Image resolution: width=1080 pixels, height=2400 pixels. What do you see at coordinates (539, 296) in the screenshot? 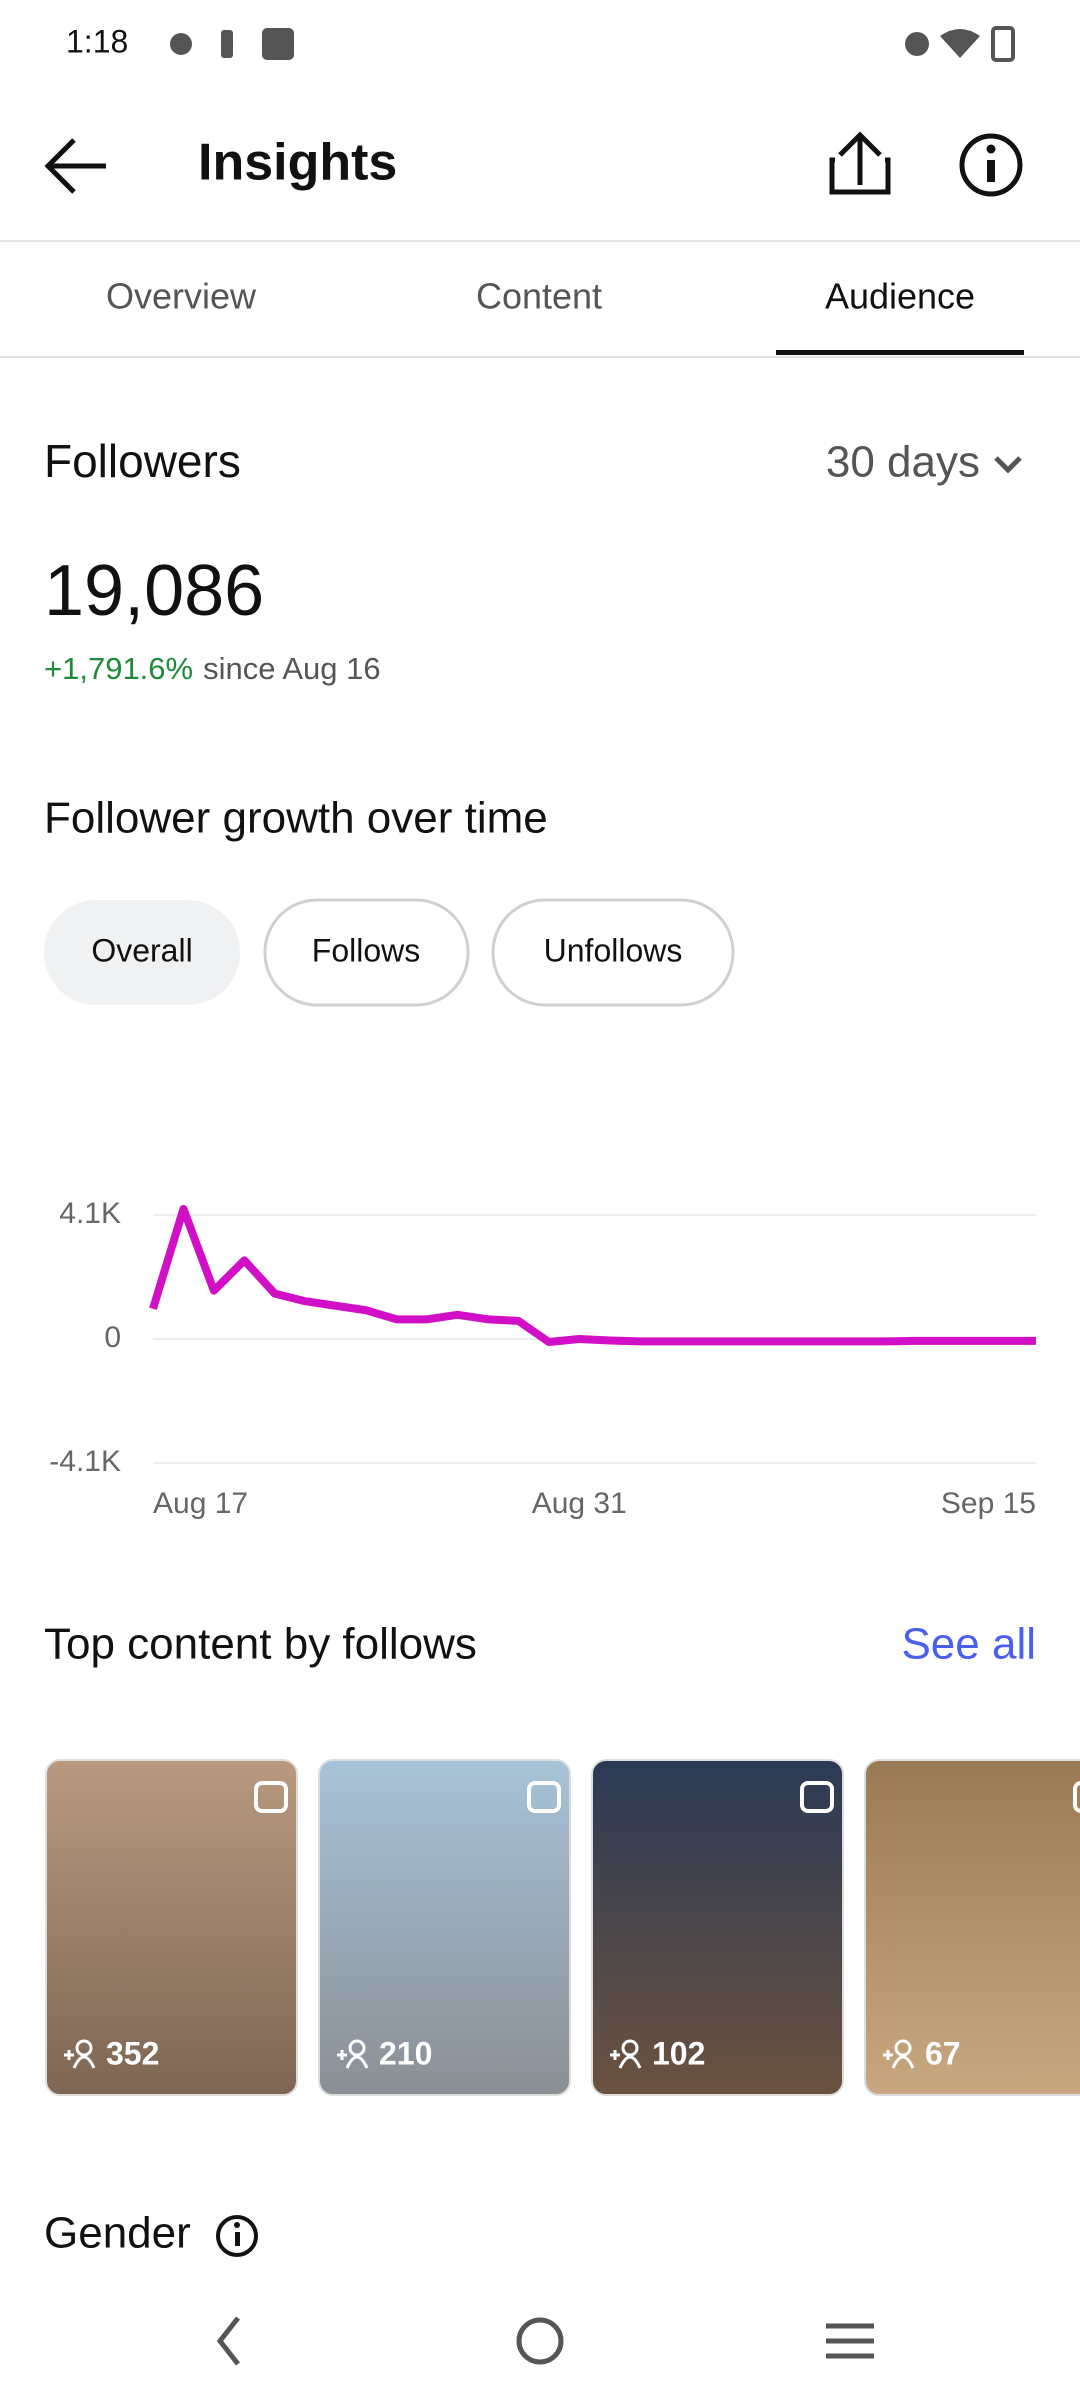
I see `tab: Content` at bounding box center [539, 296].